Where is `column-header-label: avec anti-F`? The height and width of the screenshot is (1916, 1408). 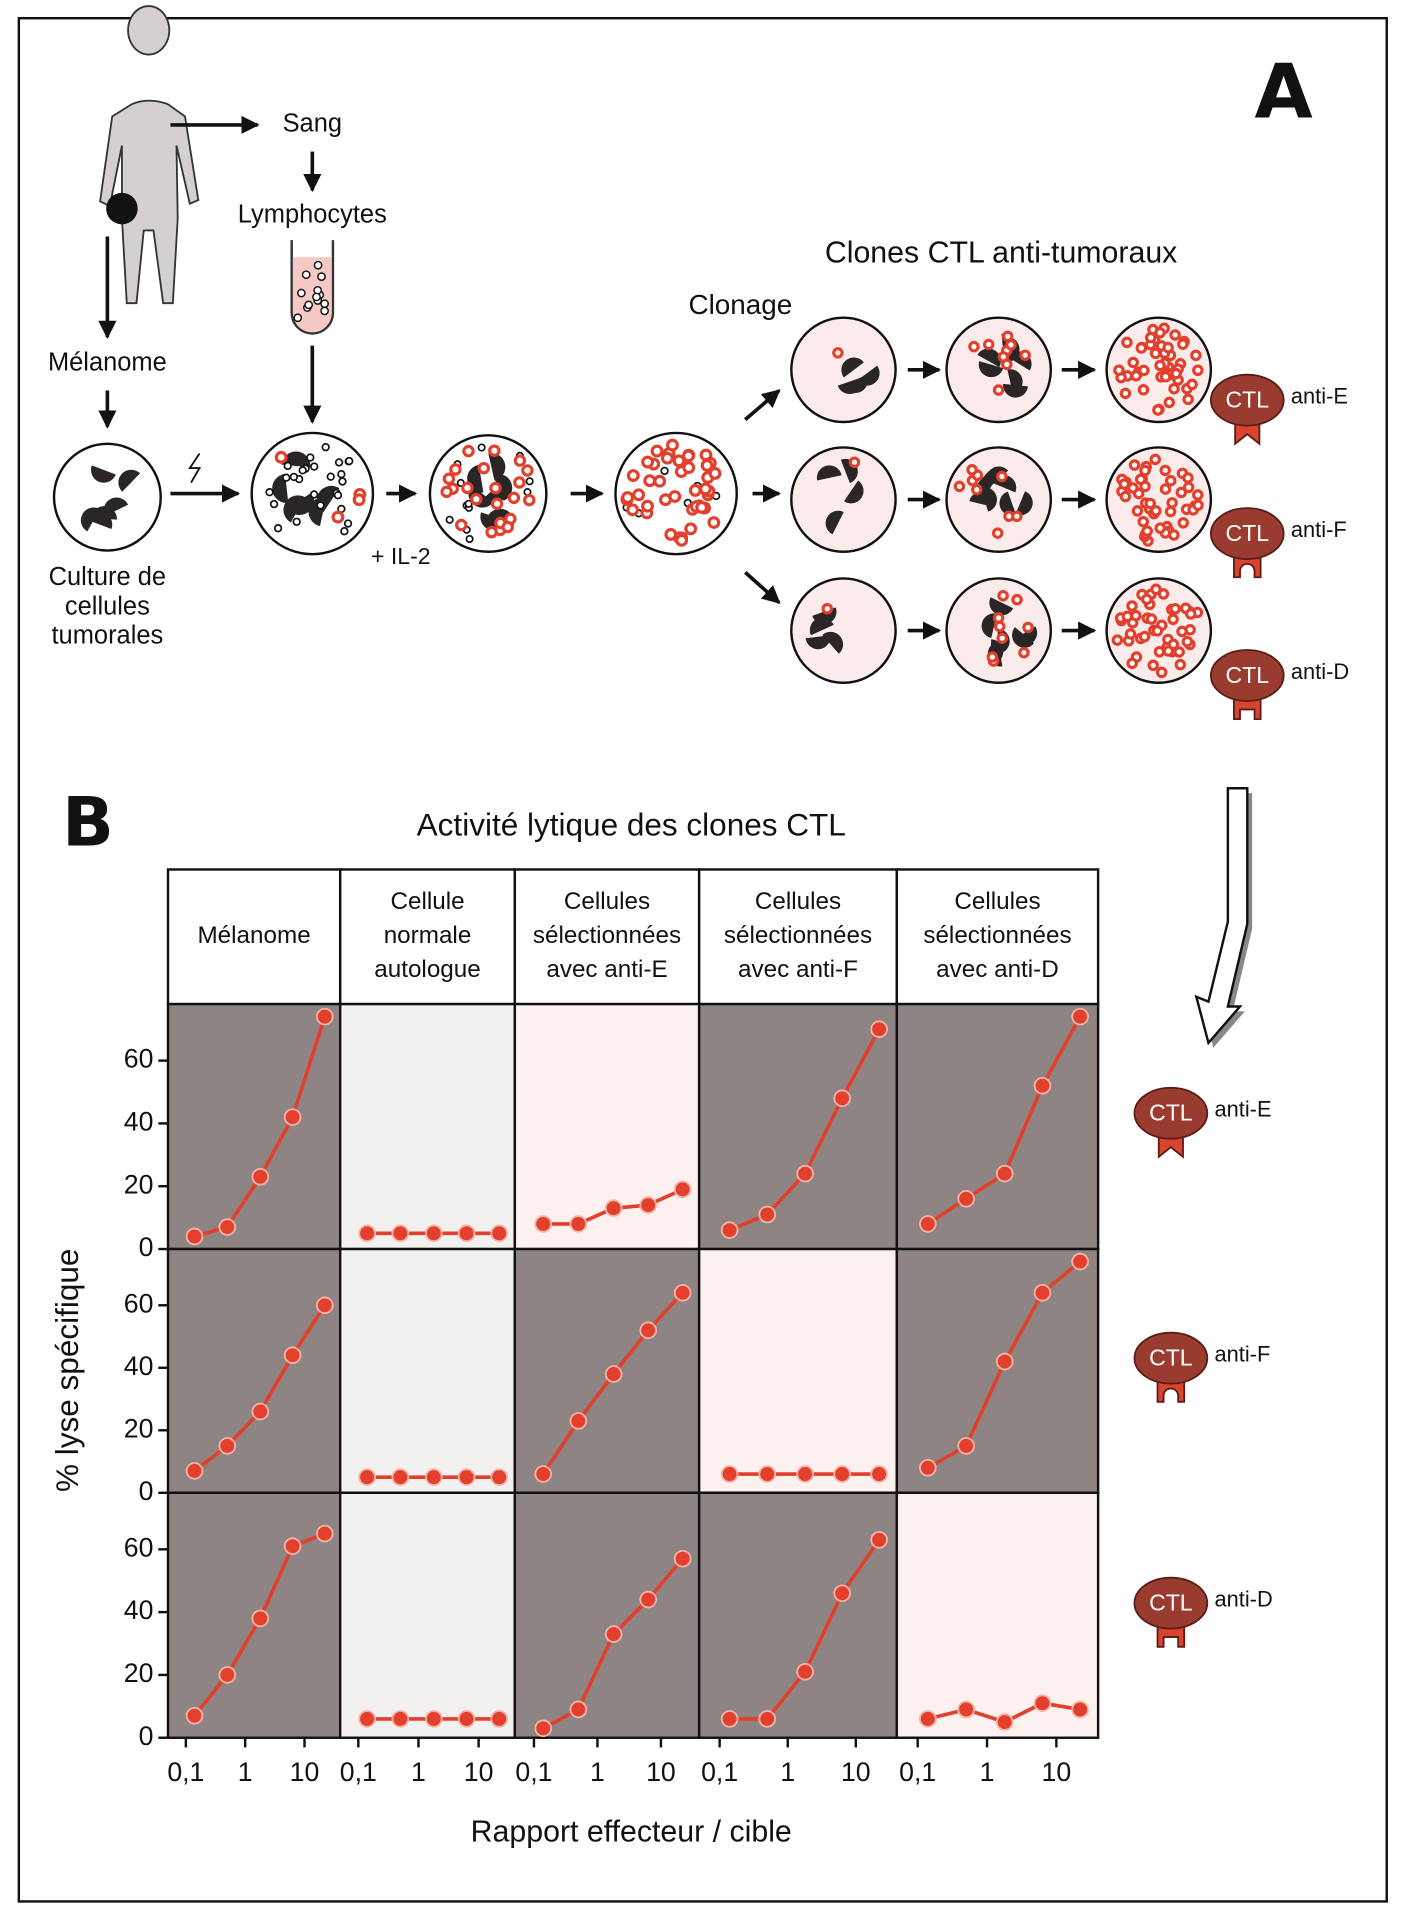 column-header-label: avec anti-F is located at coordinates (798, 969).